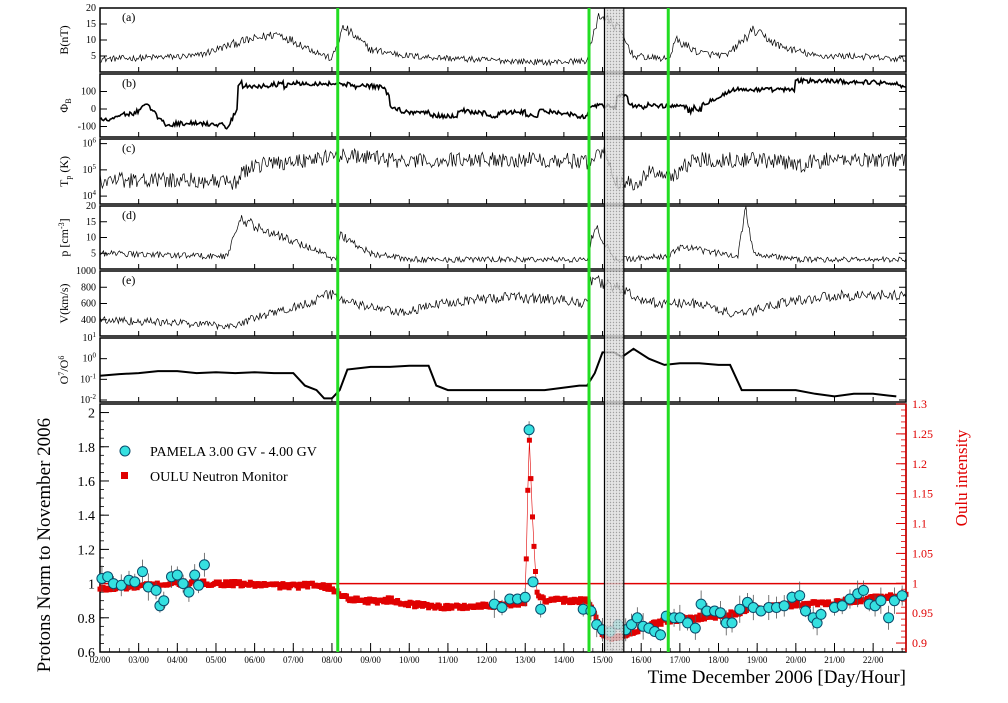 This screenshot has width=1008, height=703. I want to click on panel-5: 400 600 800 1000 (e) V(km/s), so click(482, 301).